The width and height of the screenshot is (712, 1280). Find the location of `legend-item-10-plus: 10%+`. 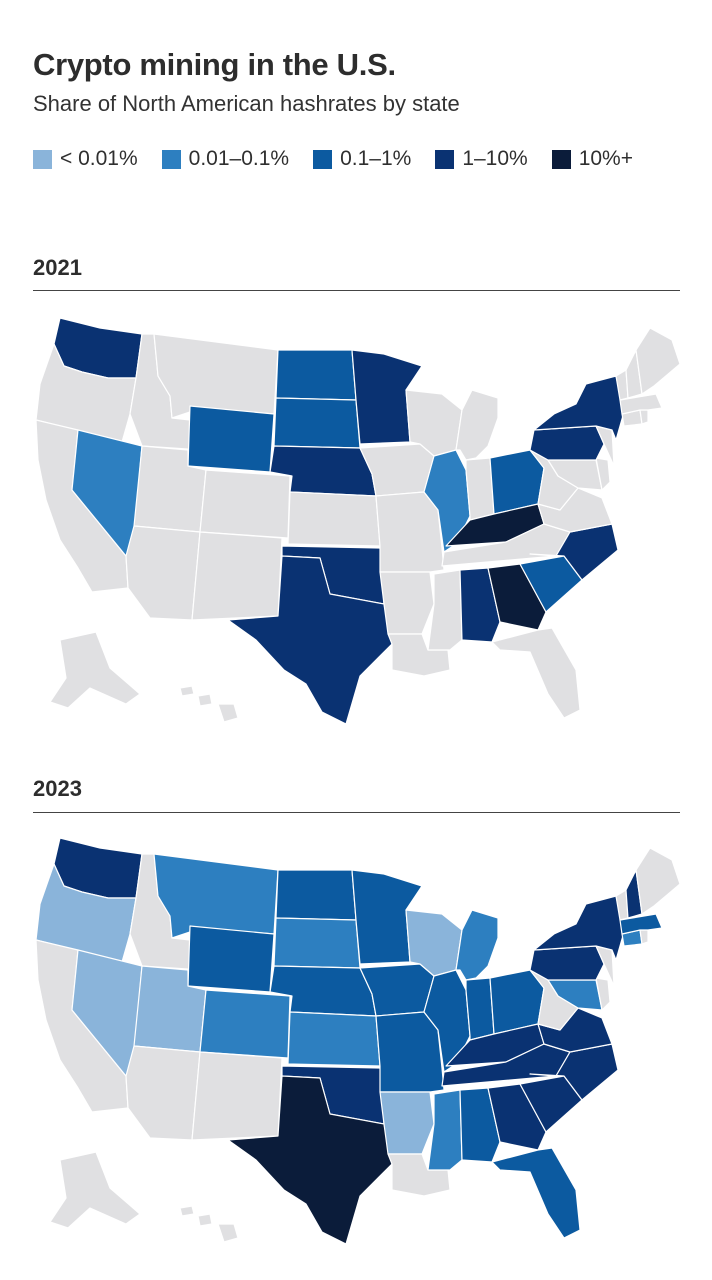

legend-item-10-plus: 10%+ is located at coordinates (592, 159).